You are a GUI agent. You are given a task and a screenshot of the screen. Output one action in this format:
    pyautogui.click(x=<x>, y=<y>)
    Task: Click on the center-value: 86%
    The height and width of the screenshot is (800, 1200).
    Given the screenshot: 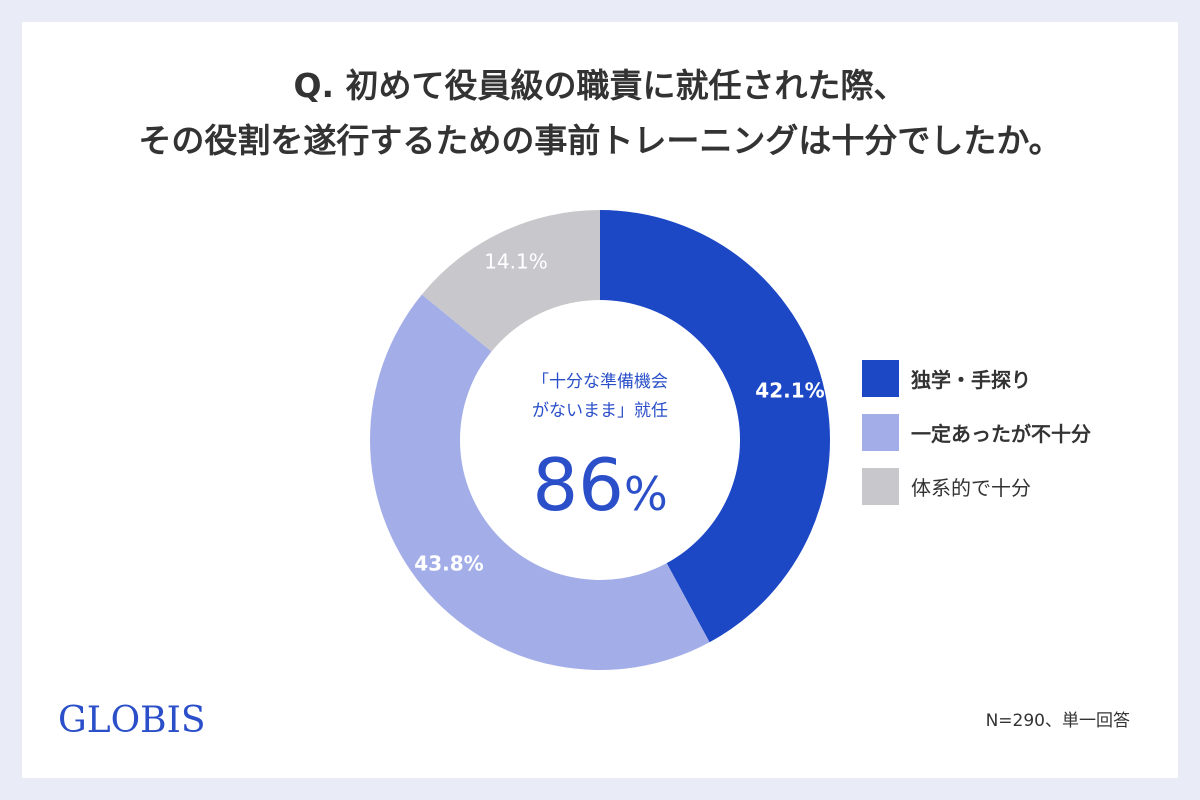 What is the action you would take?
    pyautogui.click(x=600, y=489)
    